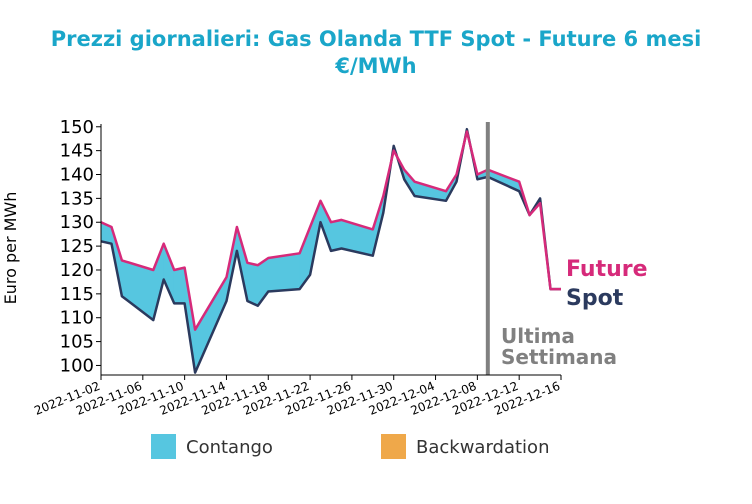 This screenshot has width=752, height=504. I want to click on y-tick-label: 125, so click(77, 246).